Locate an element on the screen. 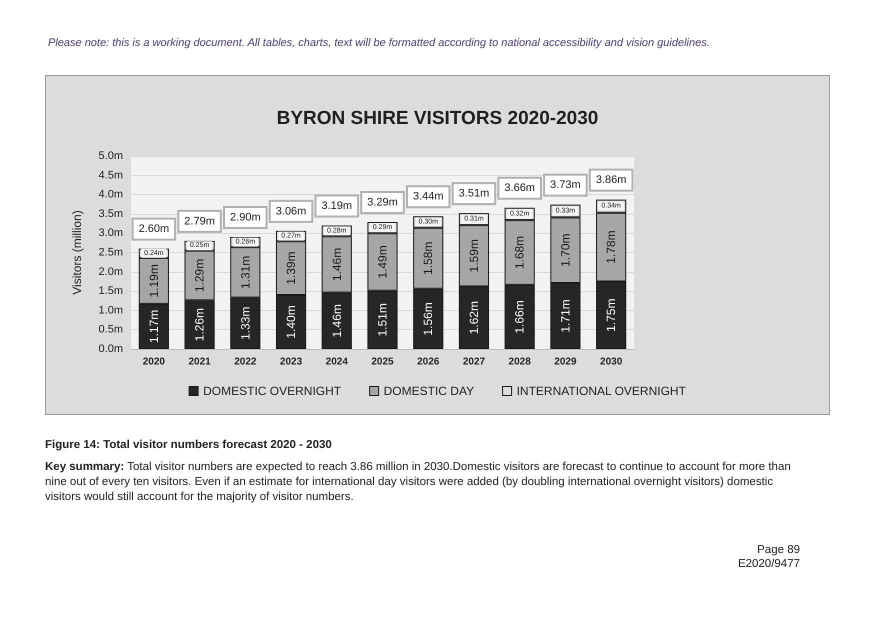 The height and width of the screenshot is (619, 875). y-tick-label: 4.0m is located at coordinates (110, 194).